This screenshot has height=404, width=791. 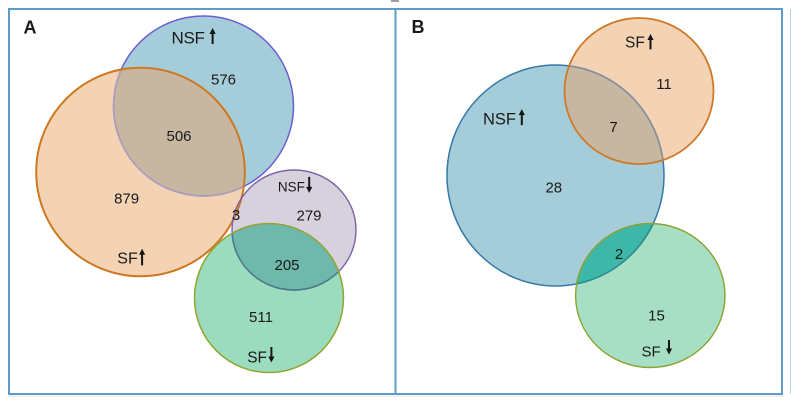 What do you see at coordinates (619, 254) in the screenshot?
I see `svg-text: 2` at bounding box center [619, 254].